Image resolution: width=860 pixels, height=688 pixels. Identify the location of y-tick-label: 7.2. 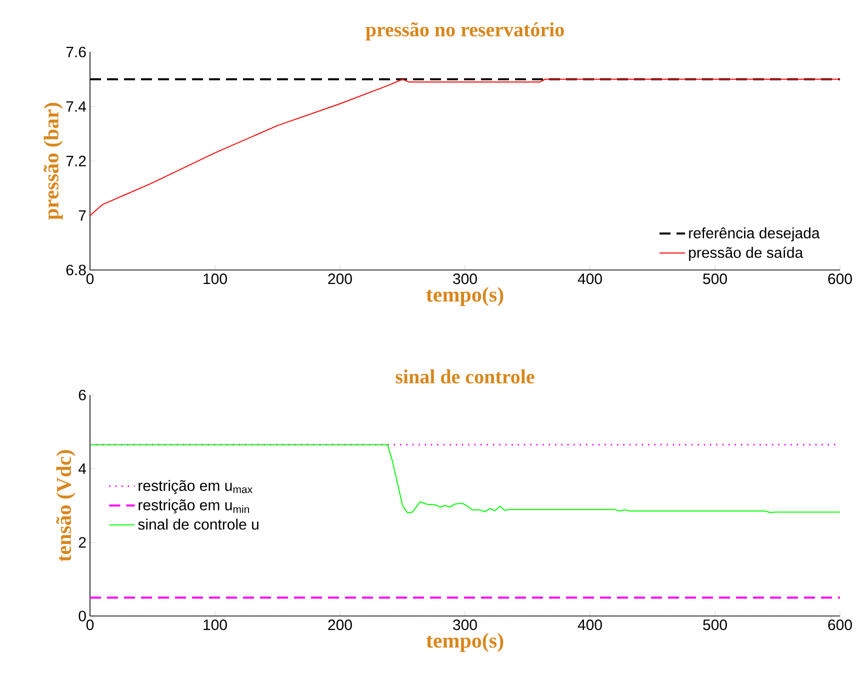
(76, 161).